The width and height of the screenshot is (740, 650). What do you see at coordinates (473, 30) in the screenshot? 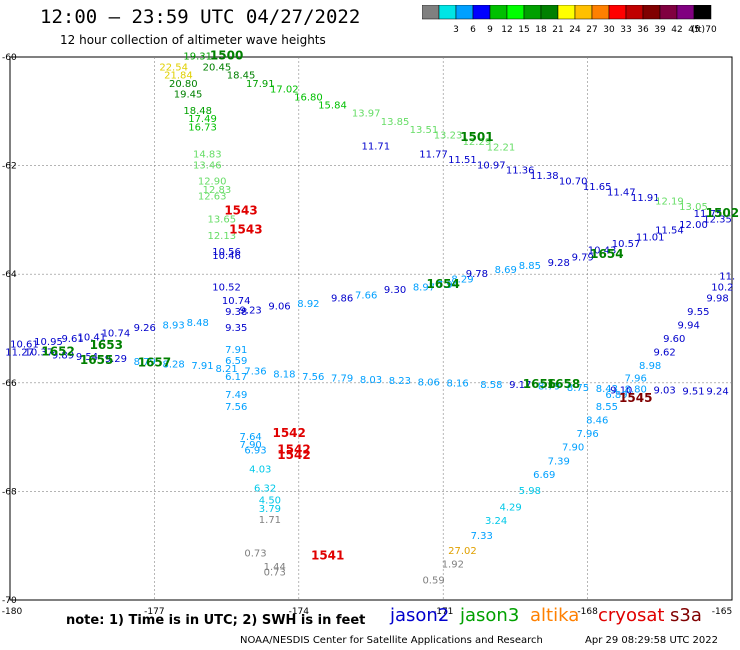
I see `color-bin-label: 6` at bounding box center [473, 30].